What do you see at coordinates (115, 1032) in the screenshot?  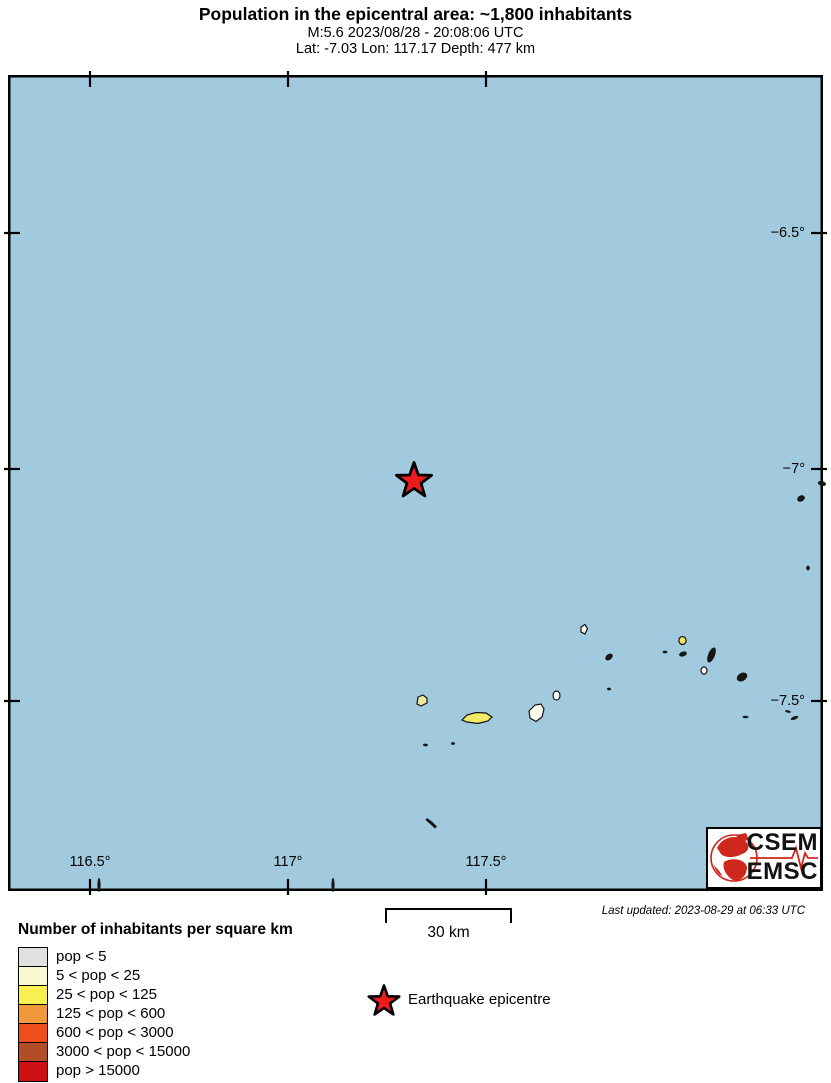 I see `legend-label: 600 < pop < 3000` at bounding box center [115, 1032].